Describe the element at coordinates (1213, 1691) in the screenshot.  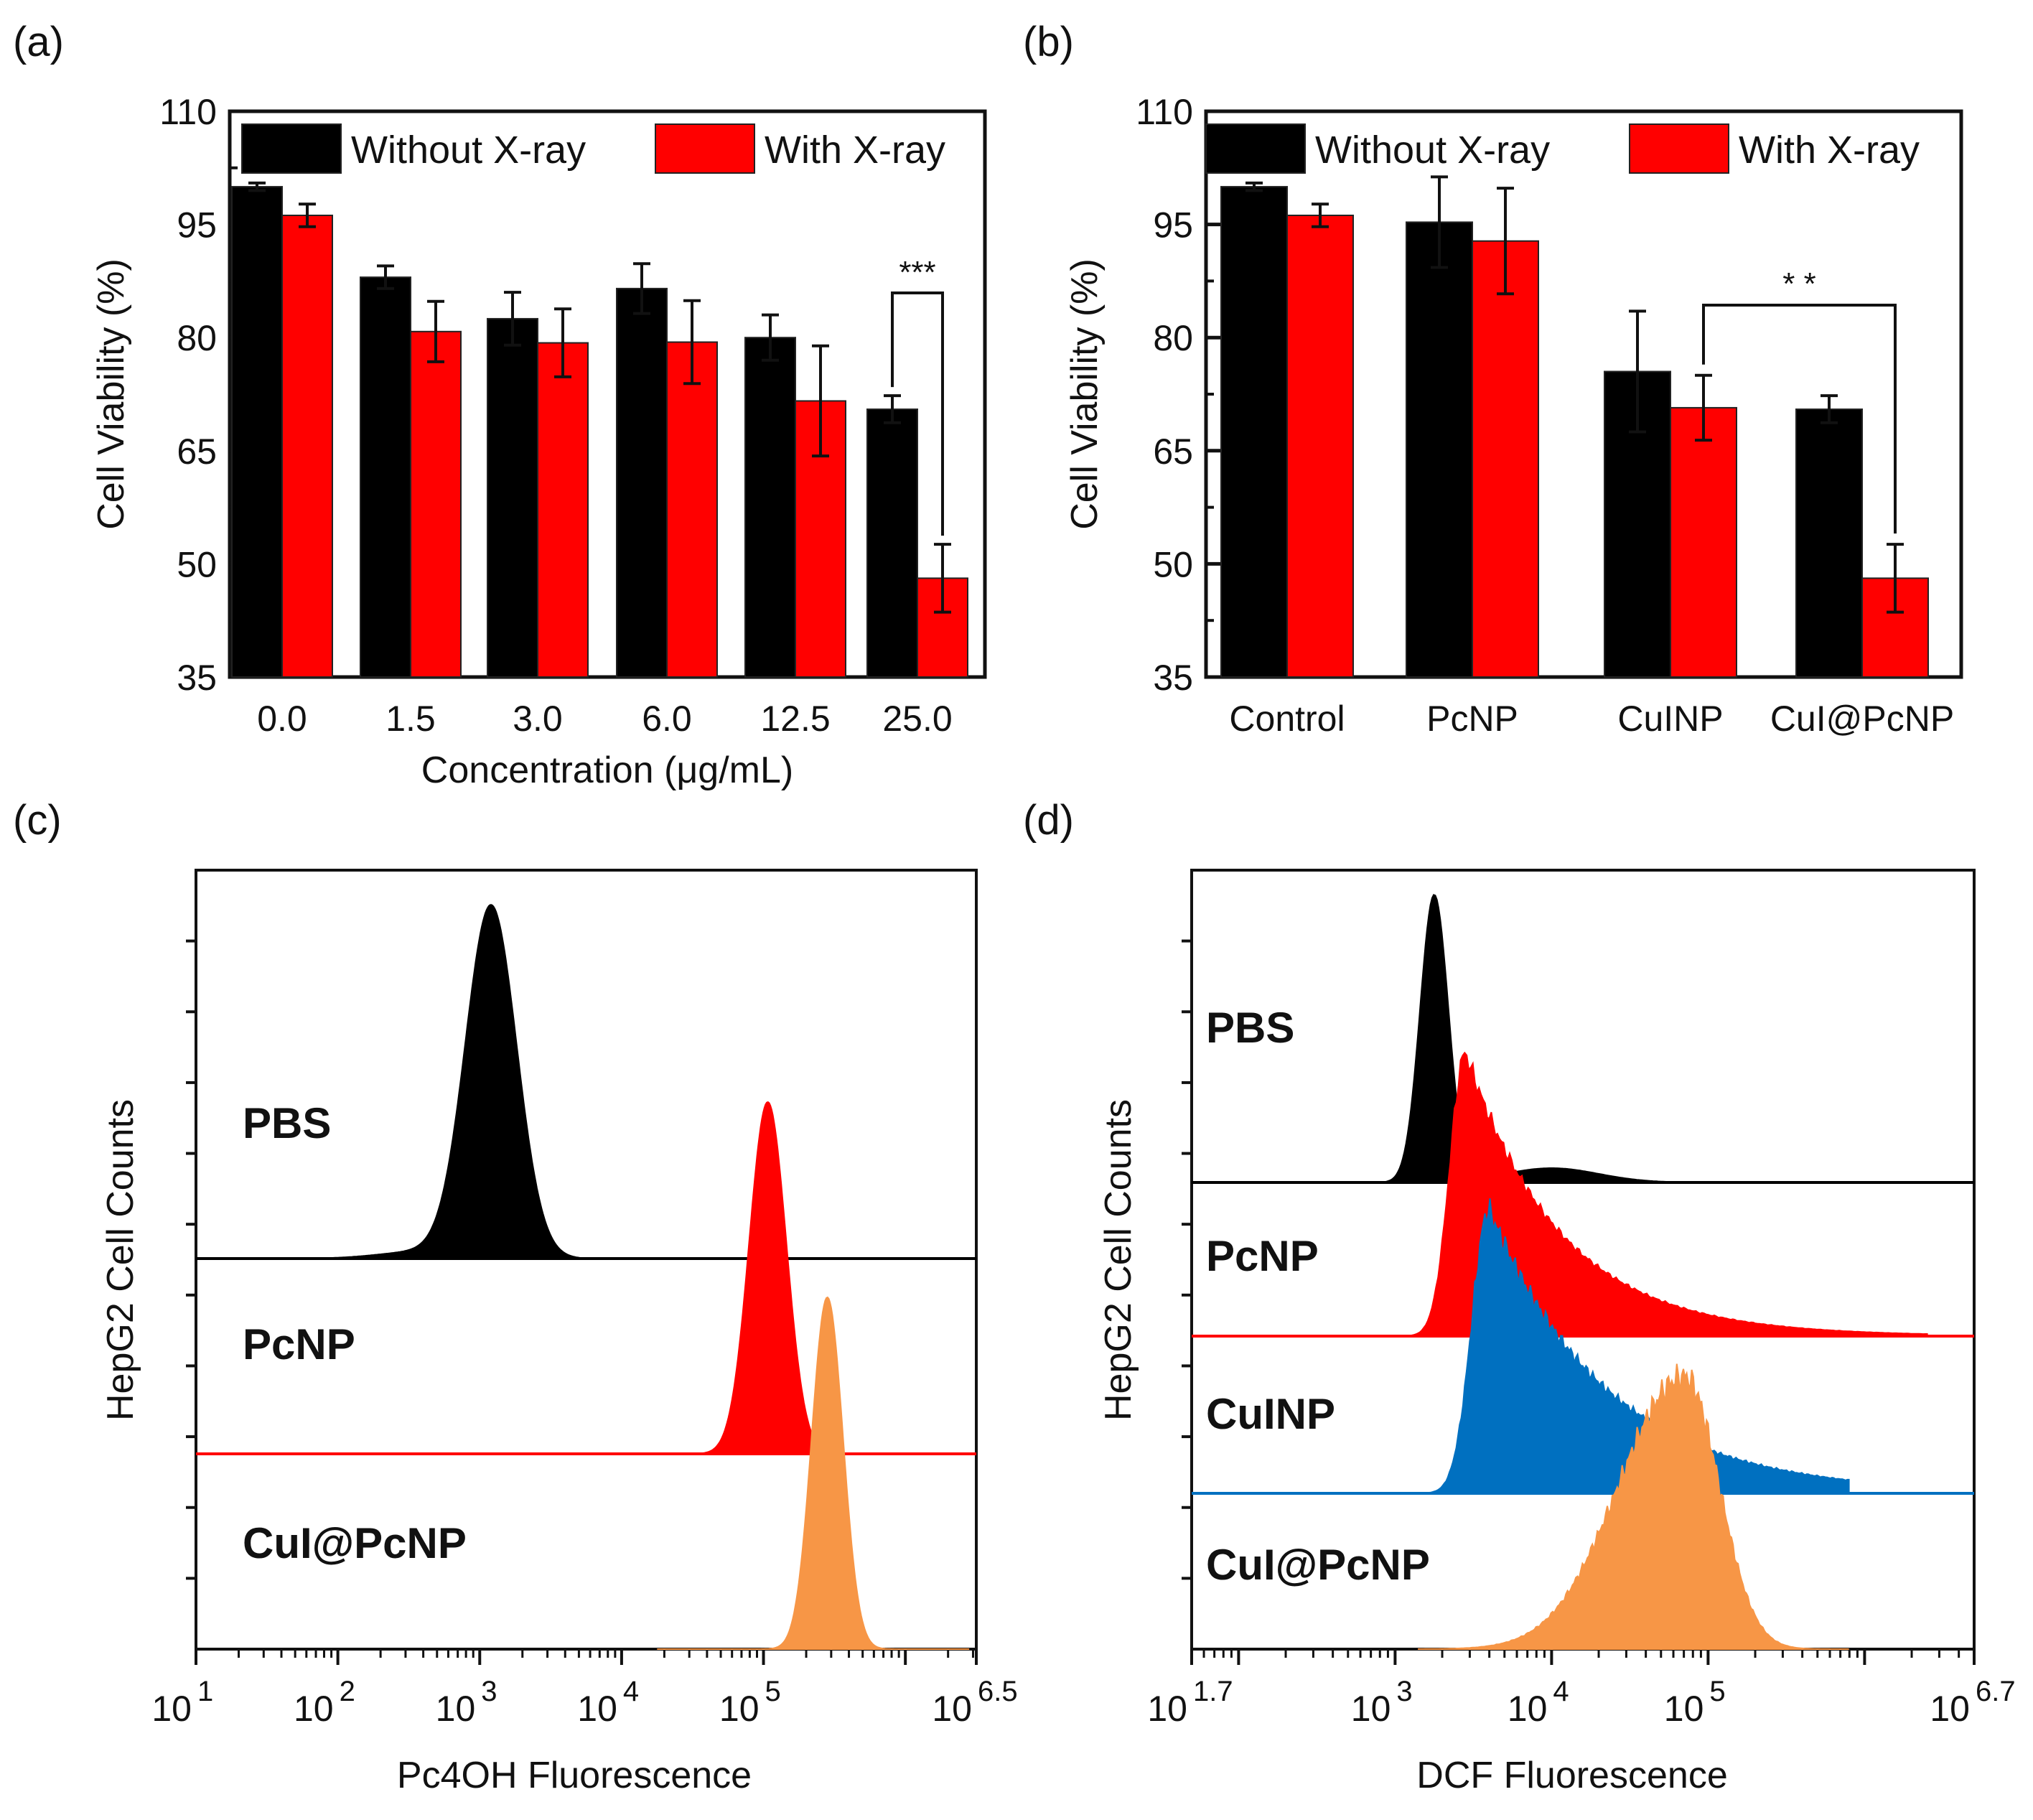
I see `x-tick-exponent: 1.7` at that location.